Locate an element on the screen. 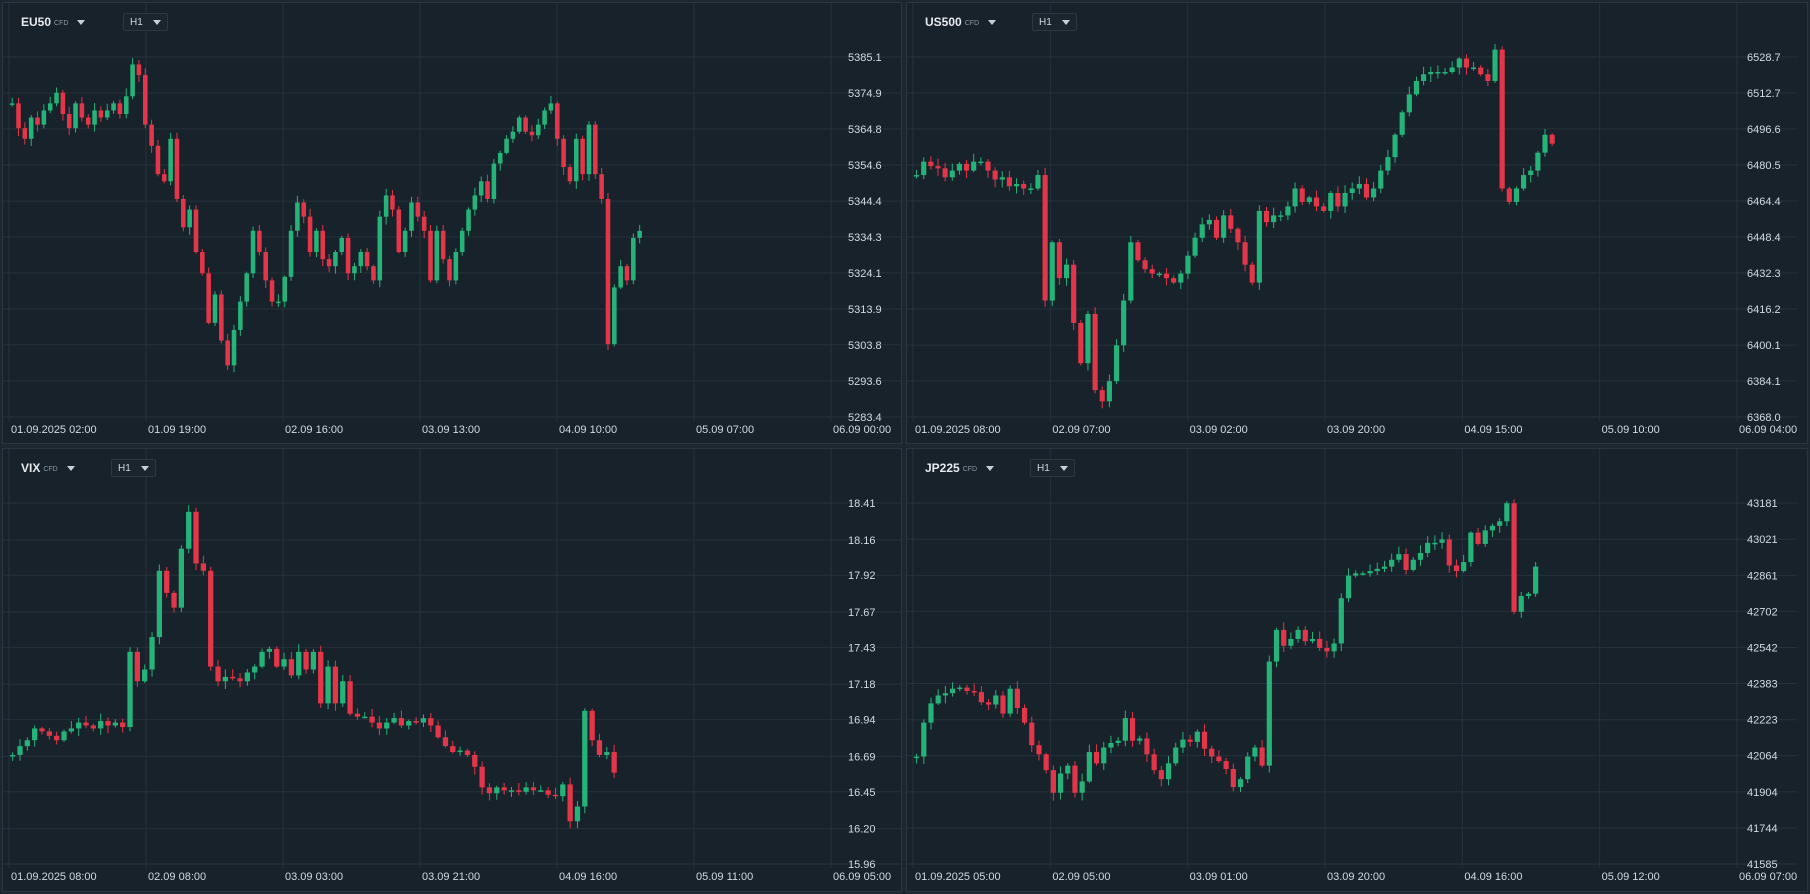  y-tick-label: 17.18 is located at coordinates (862, 685).